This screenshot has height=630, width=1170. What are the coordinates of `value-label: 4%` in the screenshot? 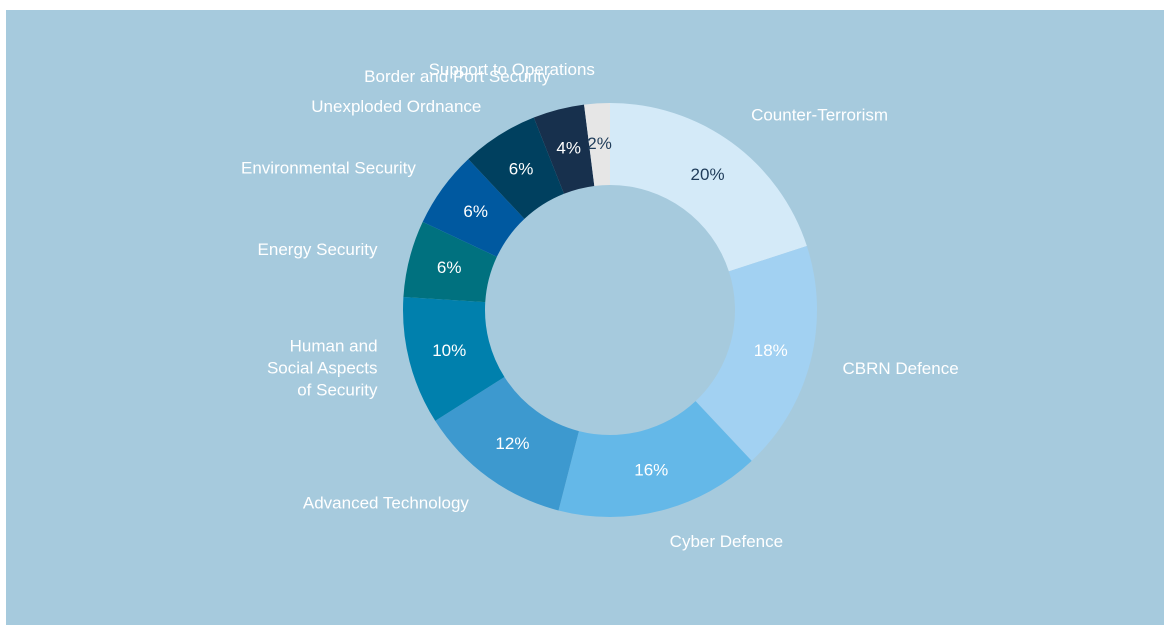 It's located at (568, 148).